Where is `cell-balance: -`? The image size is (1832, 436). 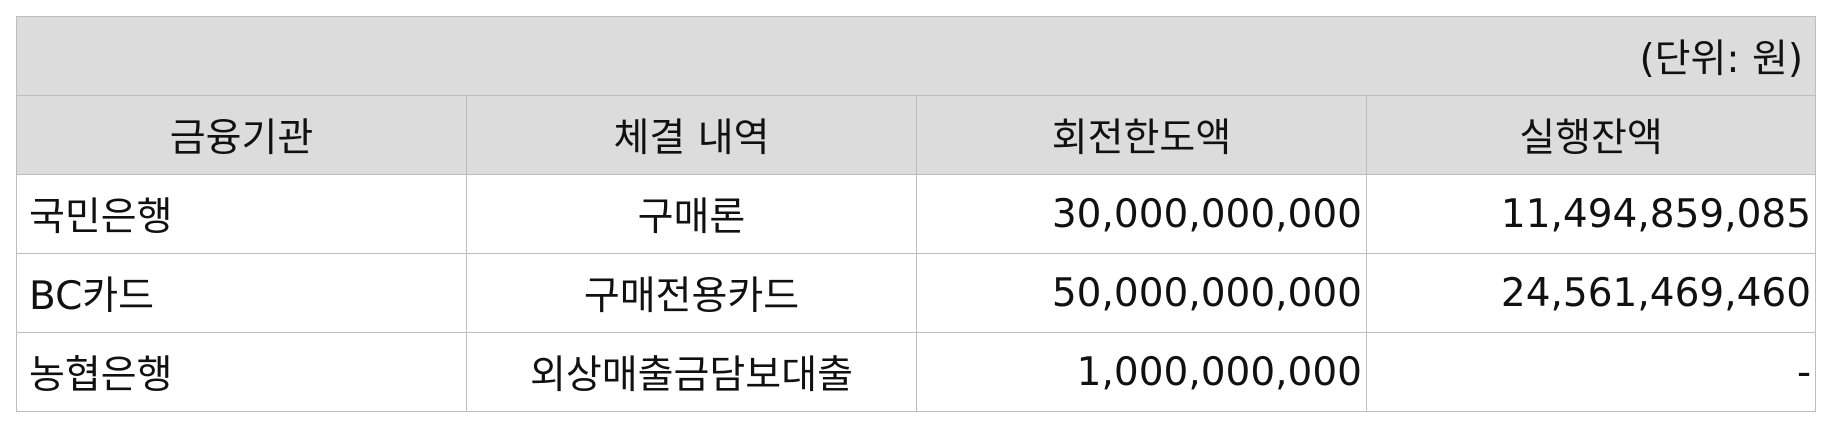
cell-balance: - is located at coordinates (1591, 372).